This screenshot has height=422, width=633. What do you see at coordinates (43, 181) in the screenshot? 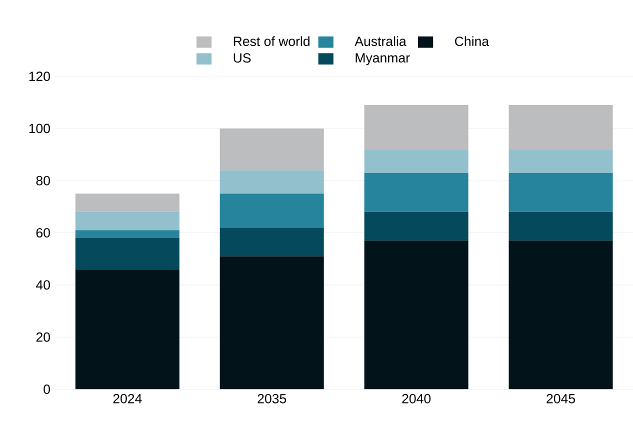
I see `y-tick-label: 80` at bounding box center [43, 181].